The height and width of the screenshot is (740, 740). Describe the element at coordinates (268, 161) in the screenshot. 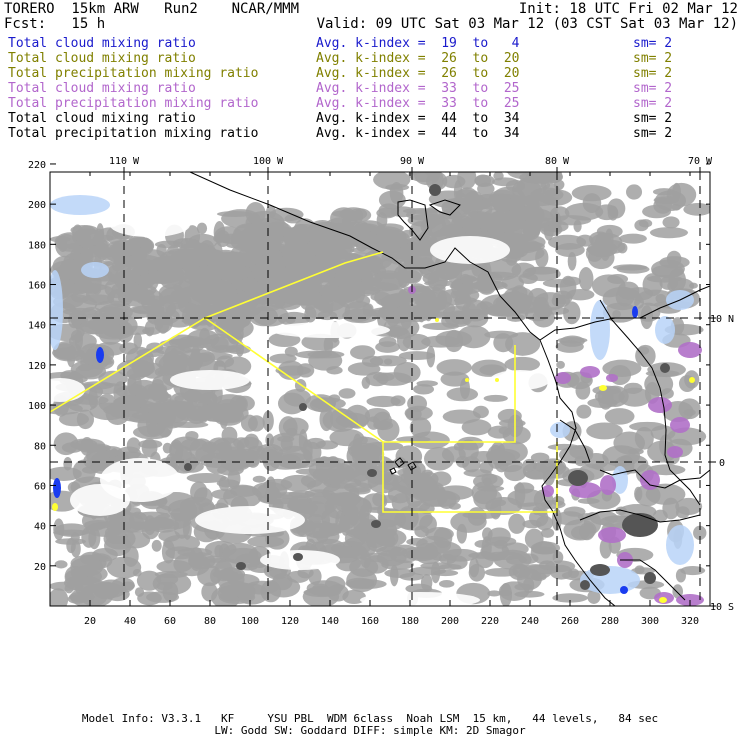

I see `lon-label: 100 W` at that location.